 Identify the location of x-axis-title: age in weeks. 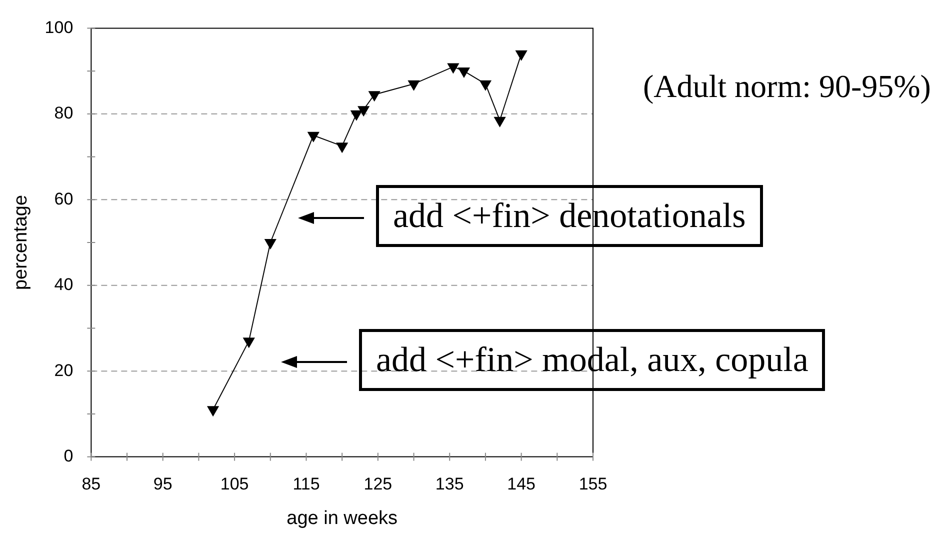
(342, 518).